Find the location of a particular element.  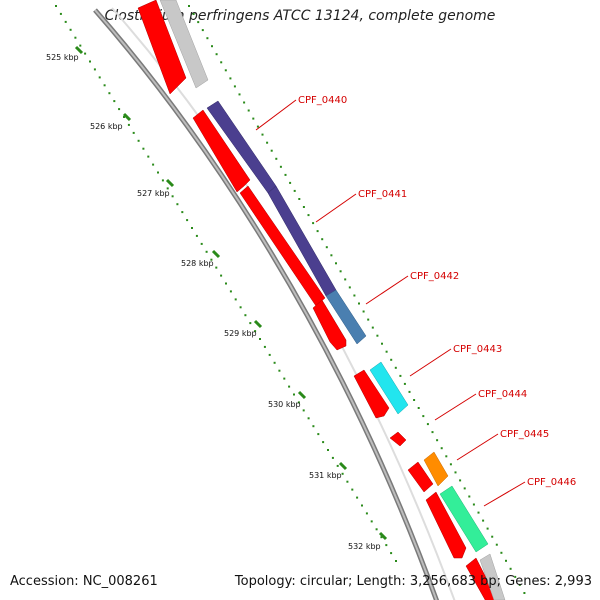

tick-label-529: 529 kbp is located at coordinates (240, 333).